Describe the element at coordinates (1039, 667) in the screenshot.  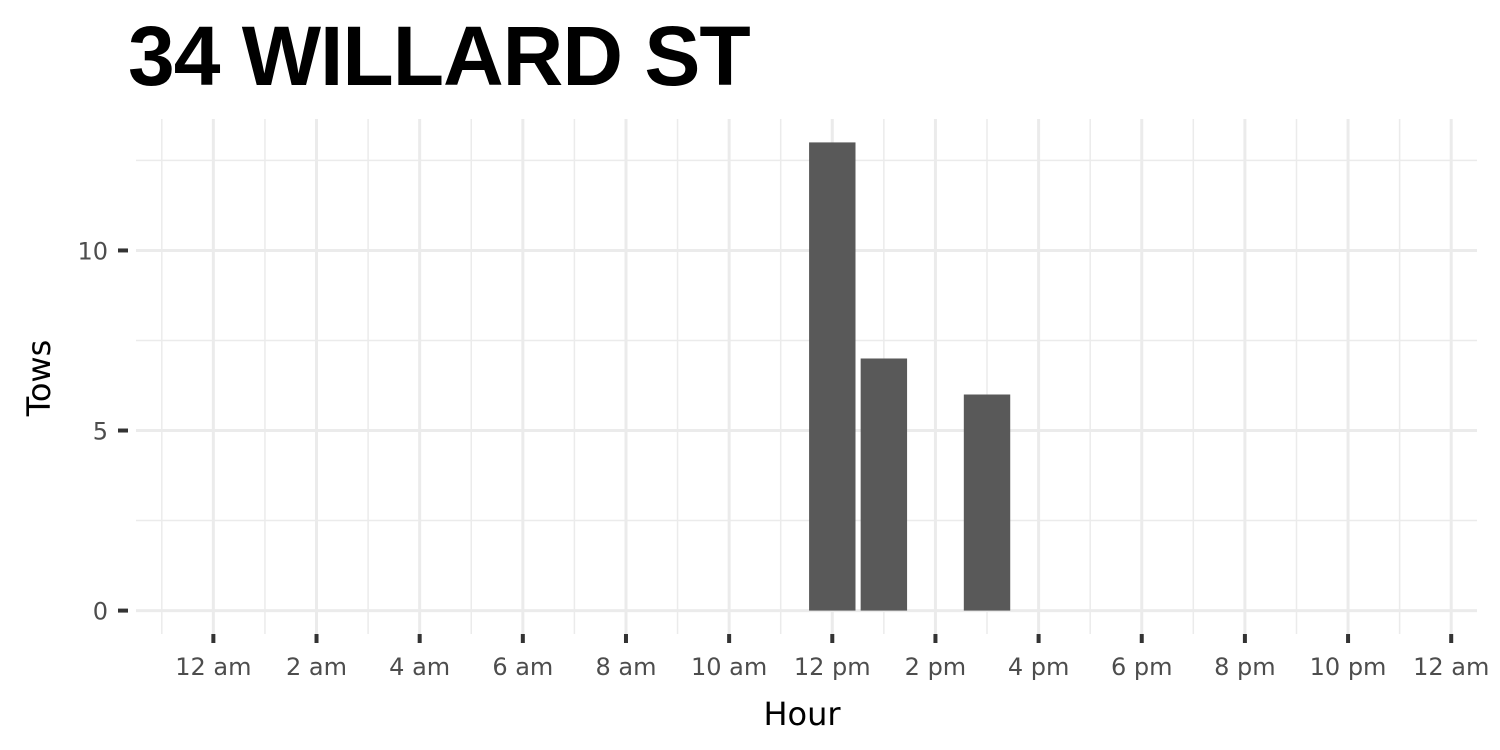
I see `x-tick-label: 4 pm` at that location.